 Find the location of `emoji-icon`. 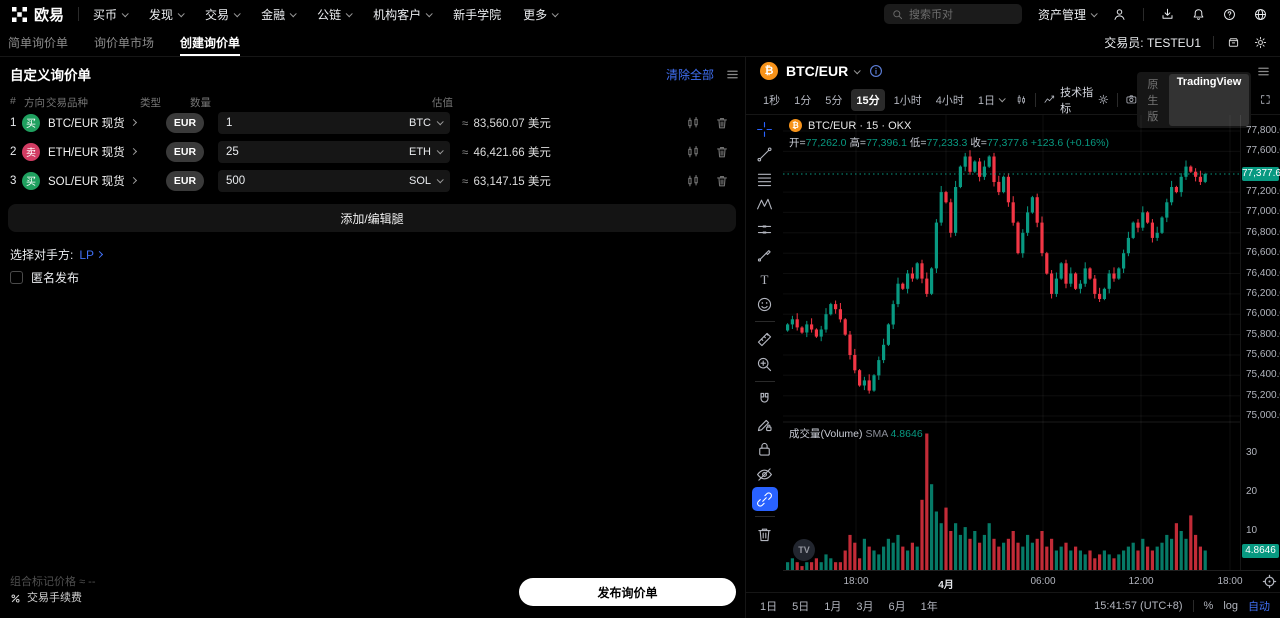

emoji-icon is located at coordinates (765, 304).